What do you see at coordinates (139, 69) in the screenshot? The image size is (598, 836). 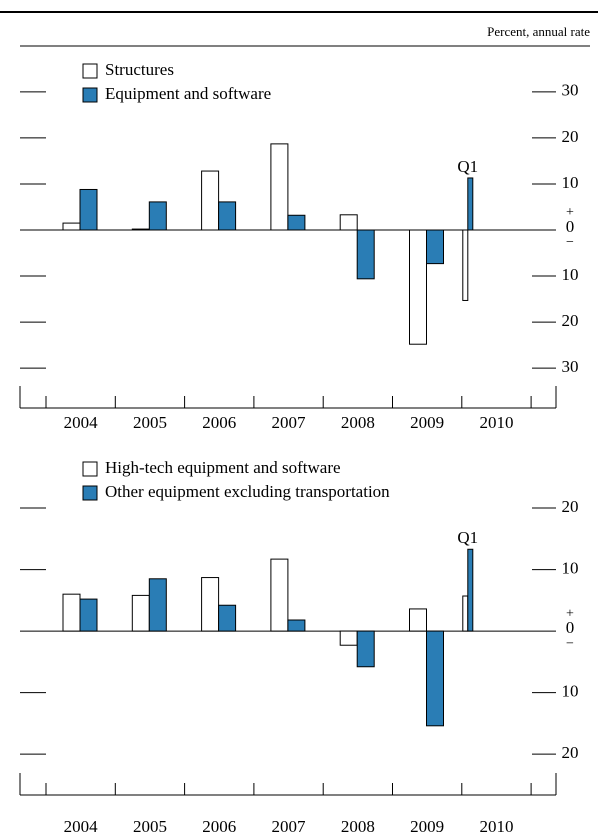 I see `legend-label: Structures` at bounding box center [139, 69].